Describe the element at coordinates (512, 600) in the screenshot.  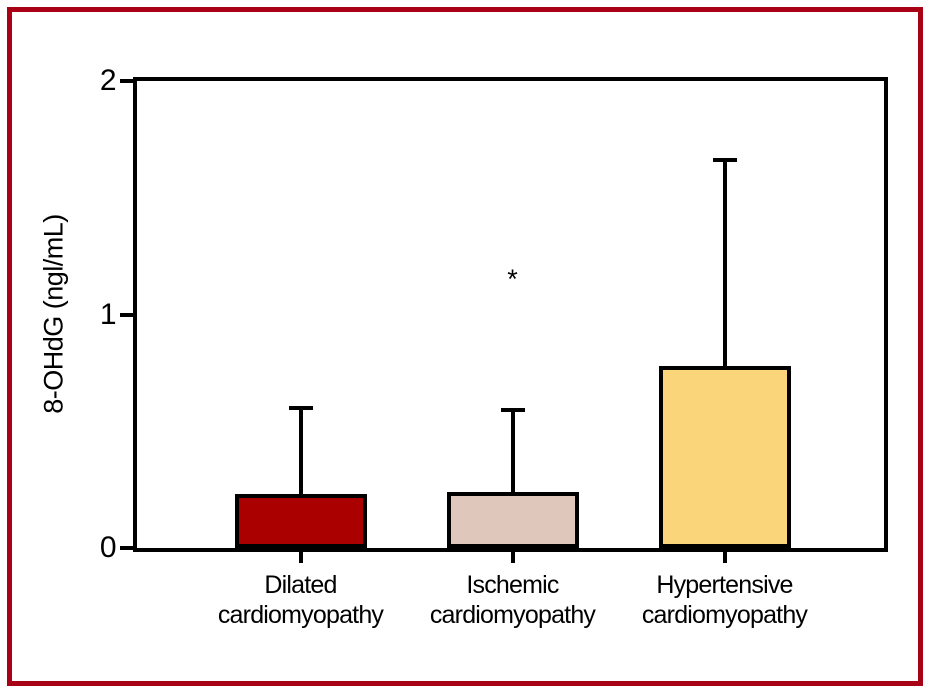
I see `category-label: Ischemic cardiomyopathy` at that location.